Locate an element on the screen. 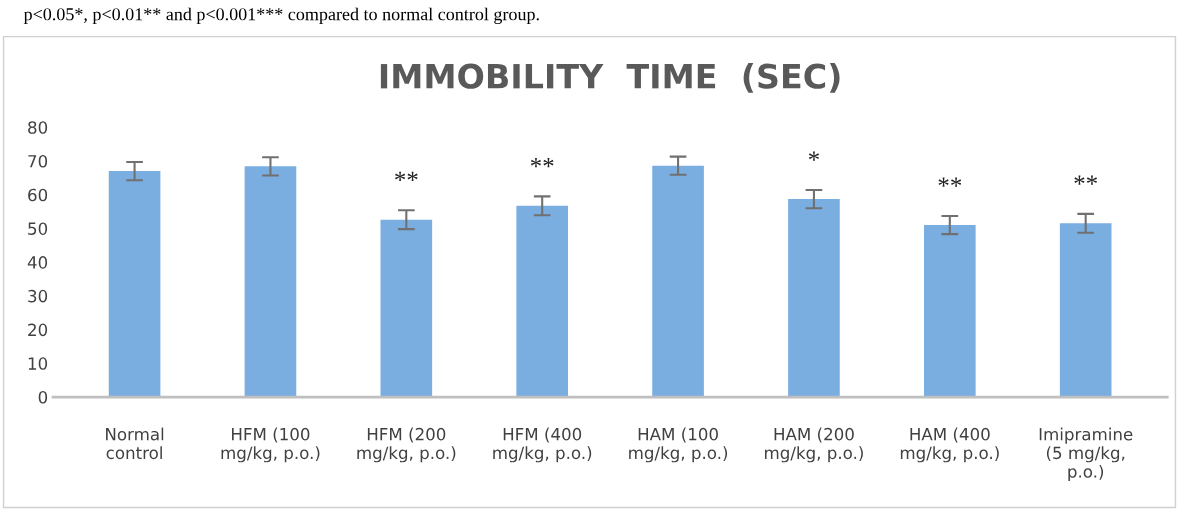 The height and width of the screenshot is (509, 1179). chart-title: IMMOBILITY TIME (SEC) is located at coordinates (610, 78).